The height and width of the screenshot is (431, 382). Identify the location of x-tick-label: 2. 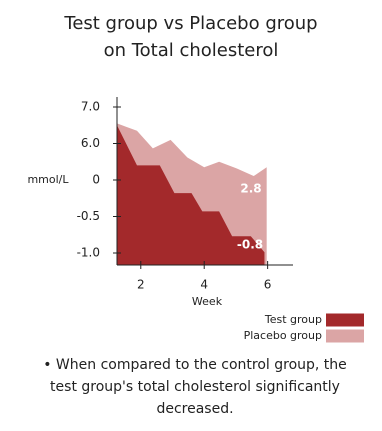
(141, 285).